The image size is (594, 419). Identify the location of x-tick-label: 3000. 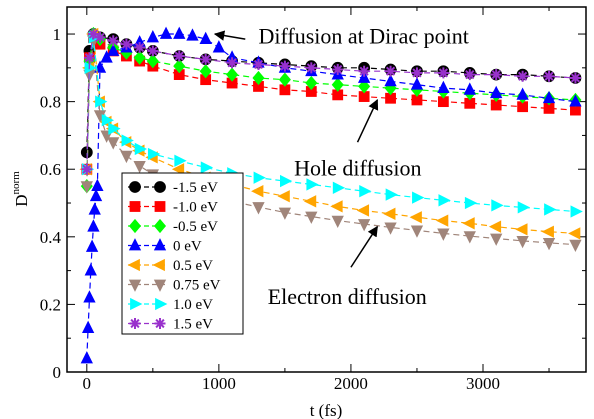
(483, 383).